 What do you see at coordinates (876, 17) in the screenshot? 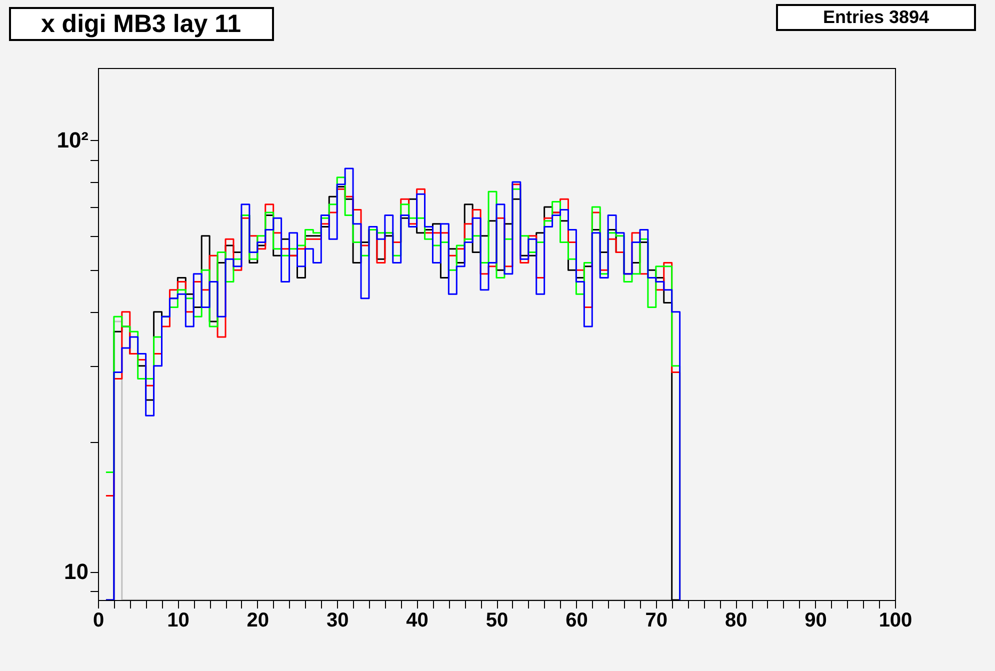
I see `text: Entries 3894` at bounding box center [876, 17].